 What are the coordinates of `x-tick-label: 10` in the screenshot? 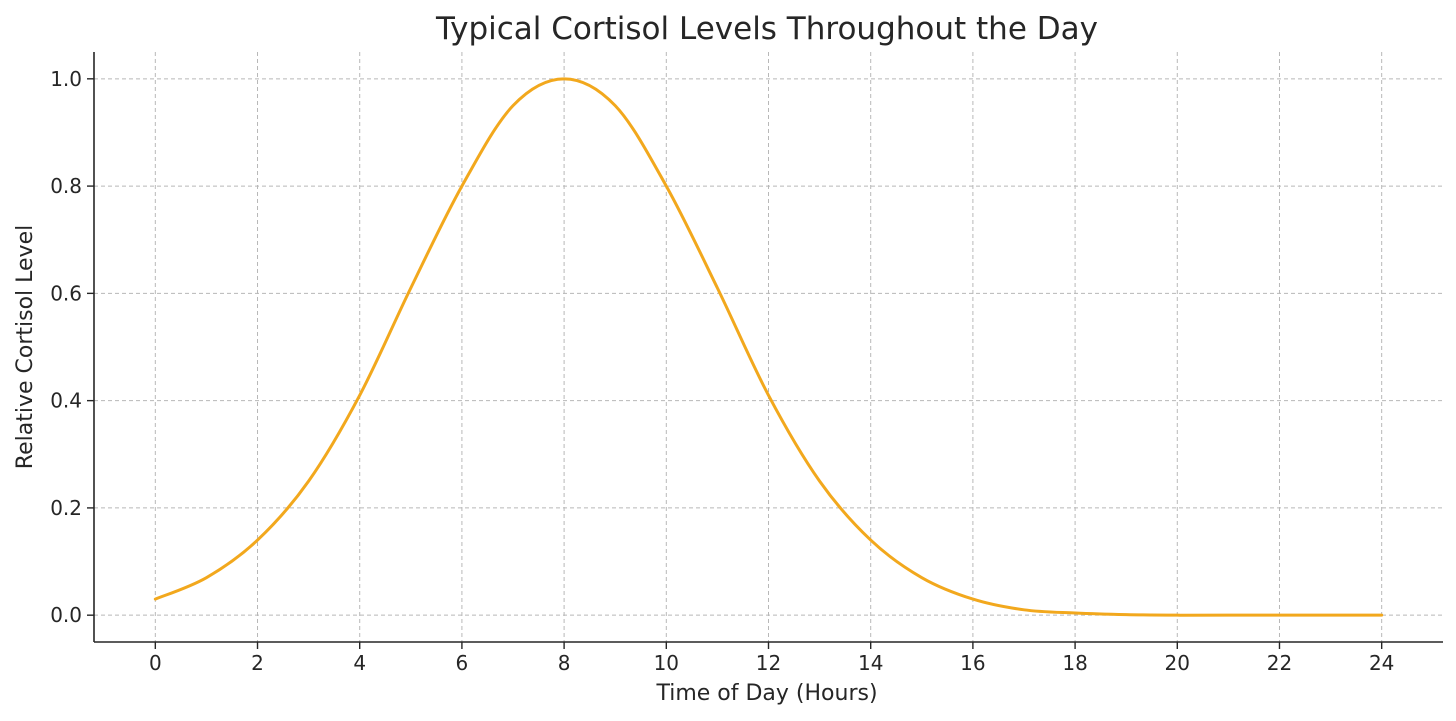 It's located at (666, 663).